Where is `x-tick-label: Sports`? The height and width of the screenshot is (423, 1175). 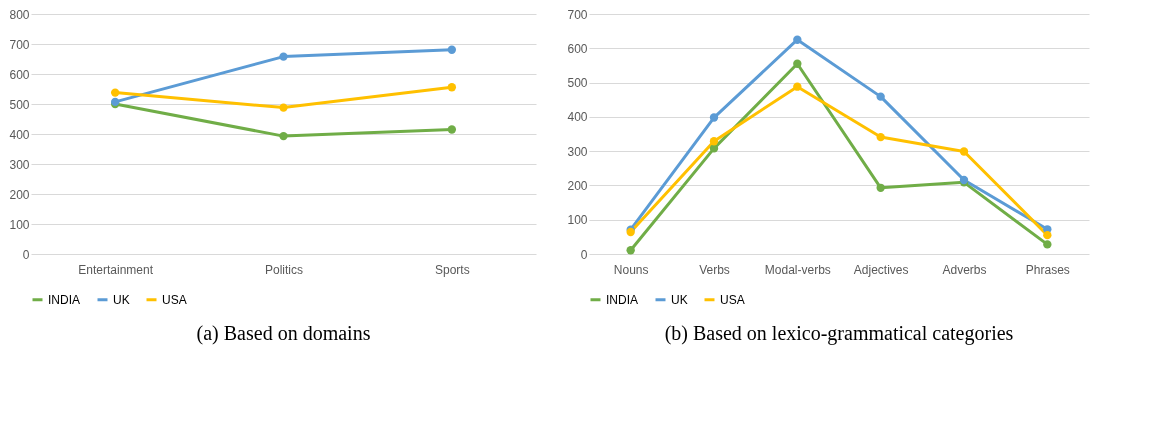 x-tick-label: Sports is located at coordinates (452, 269).